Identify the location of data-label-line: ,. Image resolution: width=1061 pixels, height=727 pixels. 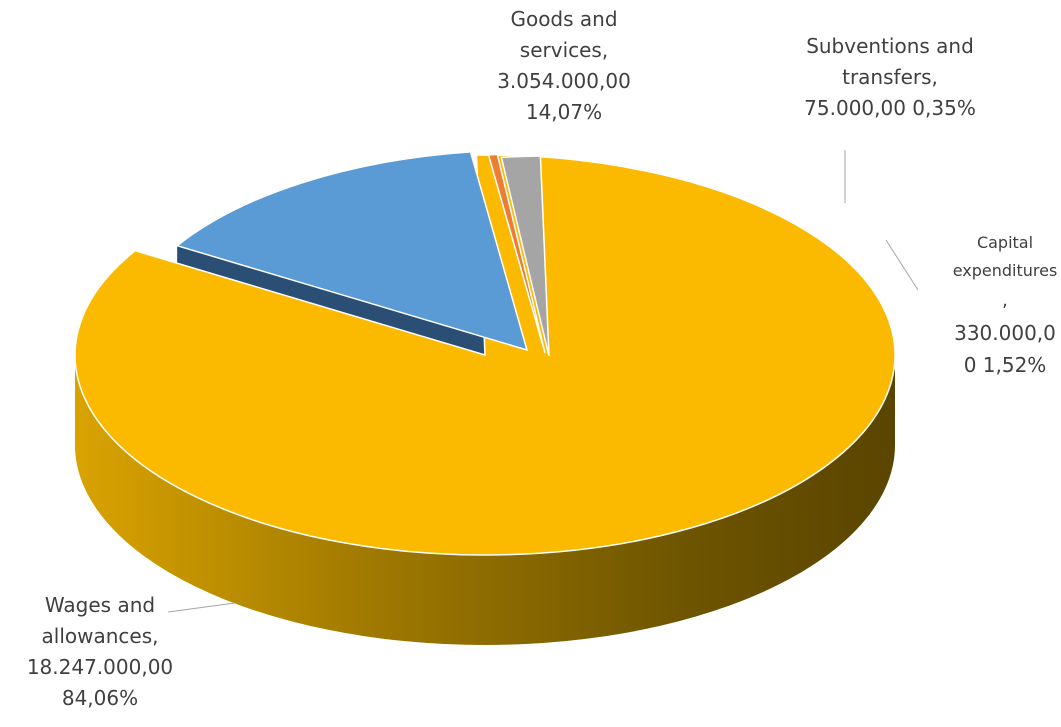
(1005, 300).